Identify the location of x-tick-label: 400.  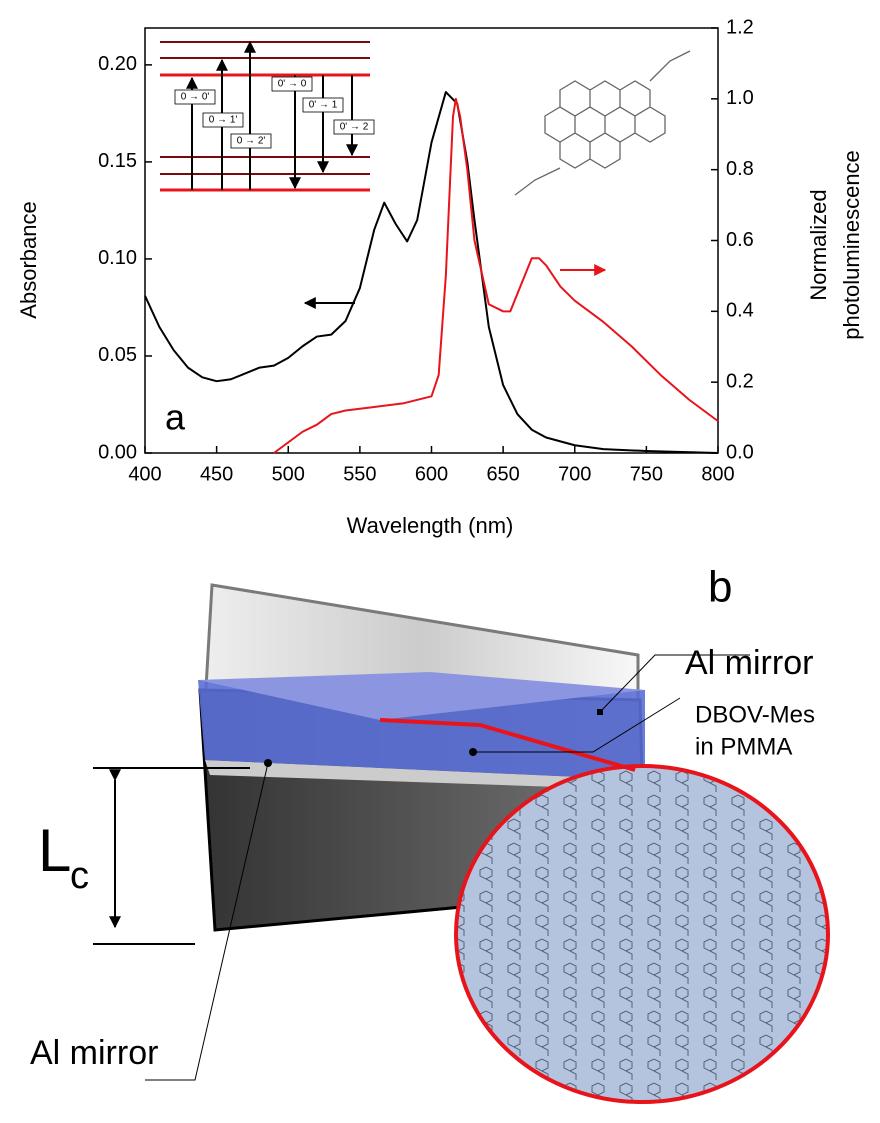
(144, 474).